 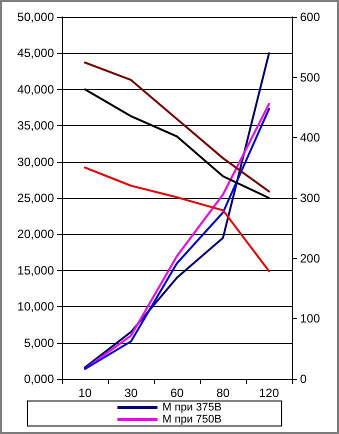 I want to click on legend-label: M при 750В, so click(x=192, y=420).